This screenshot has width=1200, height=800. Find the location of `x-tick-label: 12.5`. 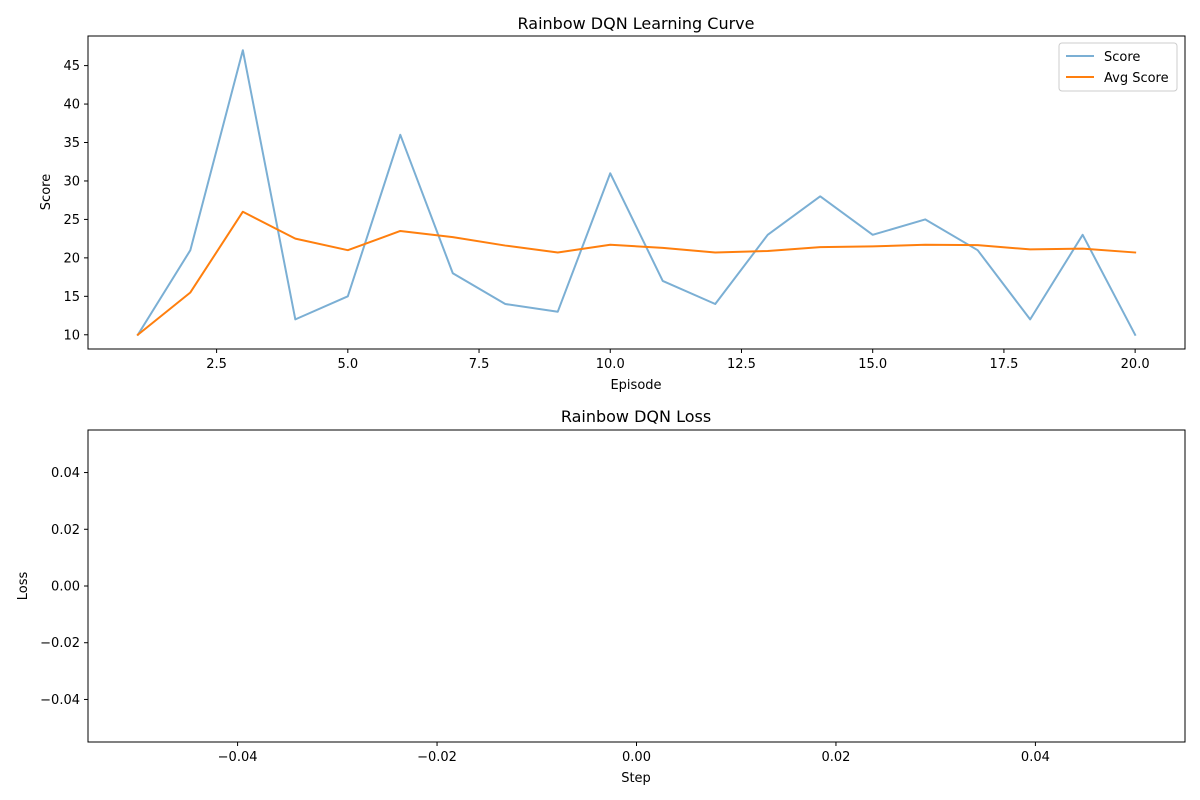

x-tick-label: 12.5 is located at coordinates (741, 364).